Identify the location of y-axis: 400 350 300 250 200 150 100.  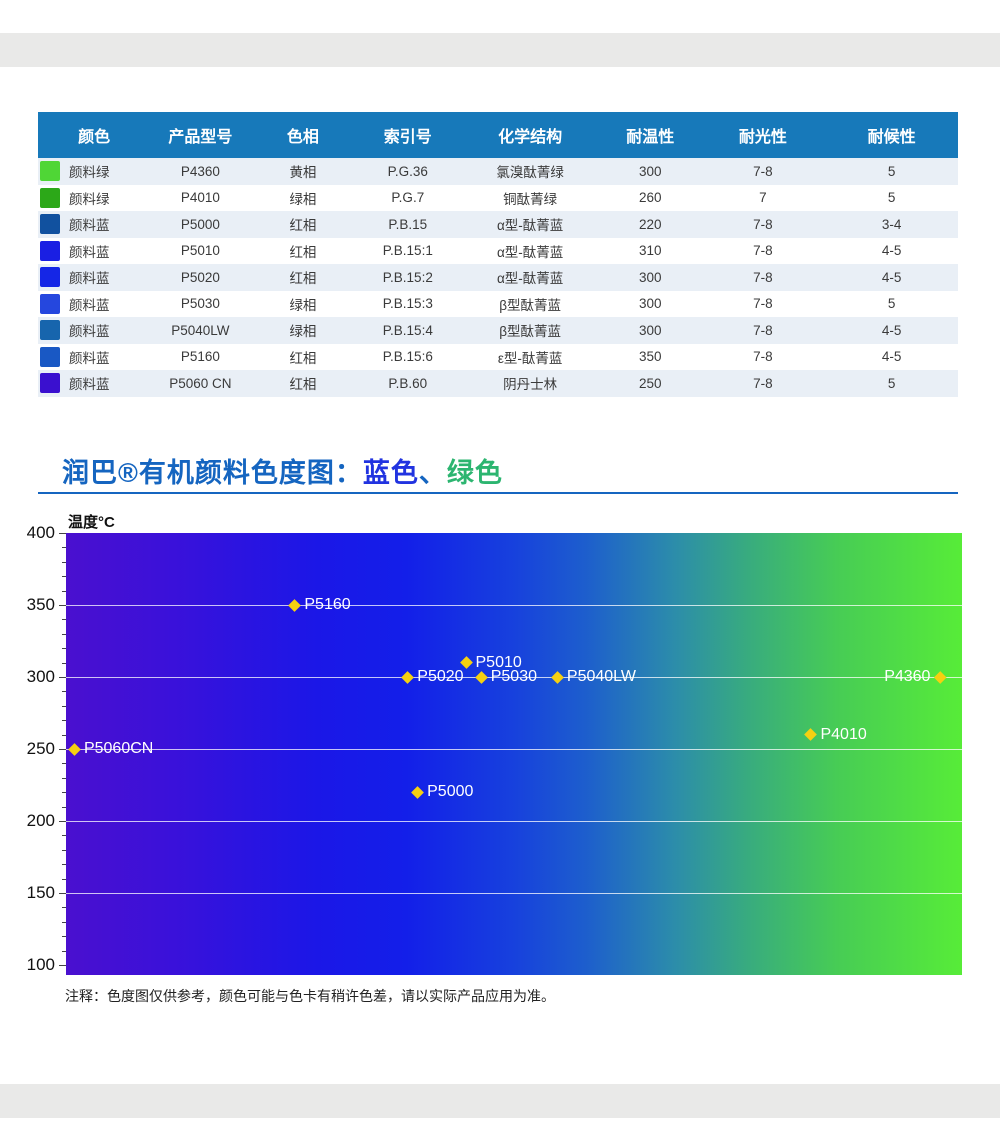
(43, 749).